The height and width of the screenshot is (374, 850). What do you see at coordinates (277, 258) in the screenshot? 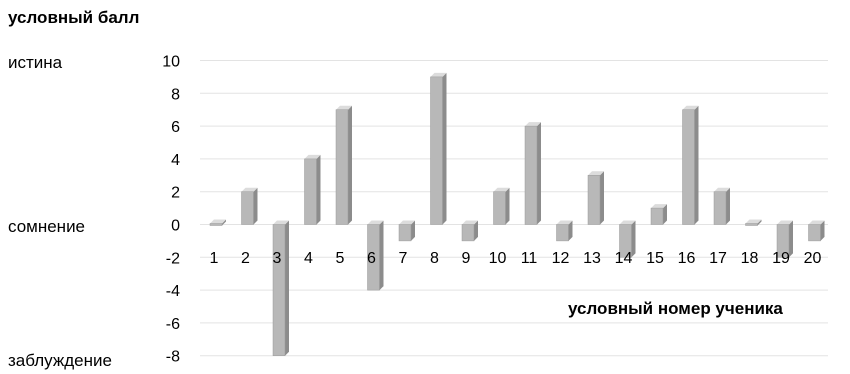
I see `x-tick-label: 3` at bounding box center [277, 258].